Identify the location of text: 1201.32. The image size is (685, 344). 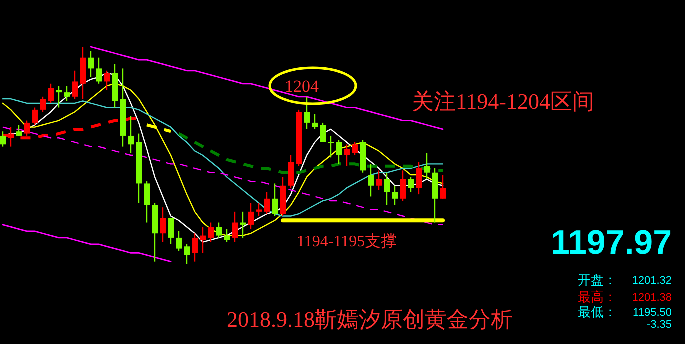
(652, 280).